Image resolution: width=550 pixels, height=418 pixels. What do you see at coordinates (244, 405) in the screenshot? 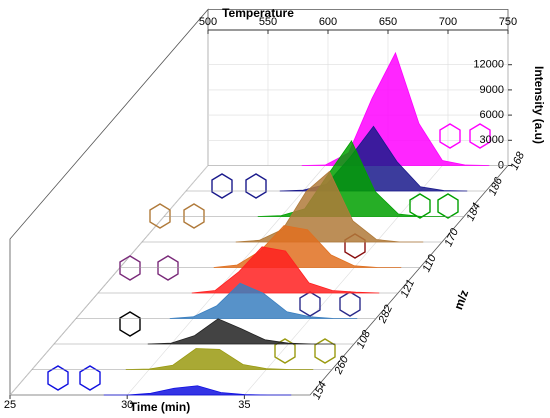
I see `x-tick-label: 35` at bounding box center [244, 405].